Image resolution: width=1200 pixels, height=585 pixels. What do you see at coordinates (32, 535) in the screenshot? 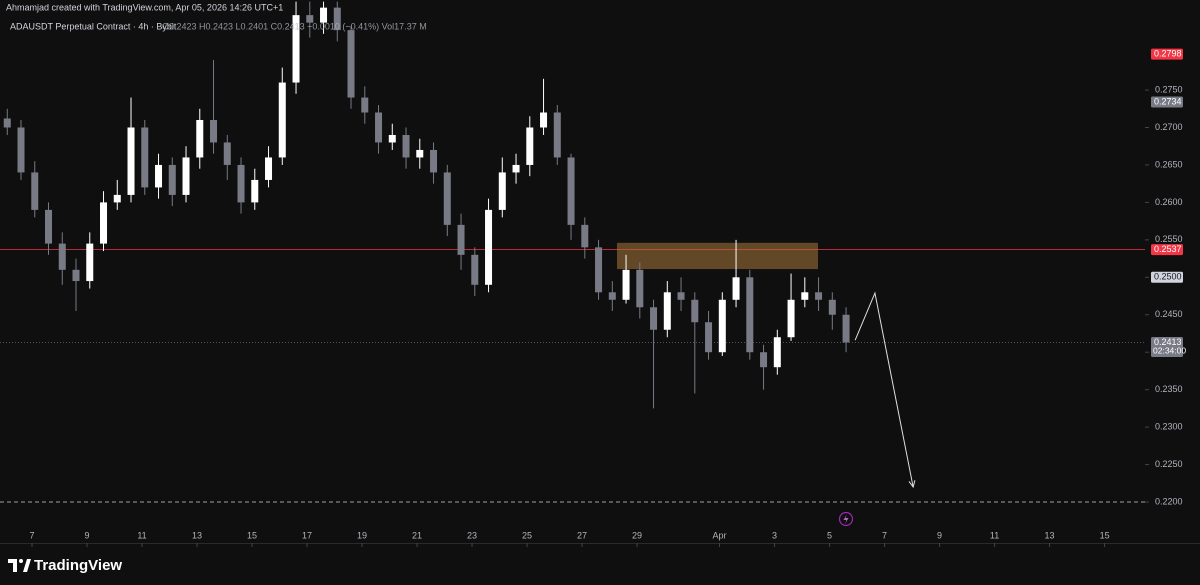
I see `x-tick-label: 7` at bounding box center [32, 535].